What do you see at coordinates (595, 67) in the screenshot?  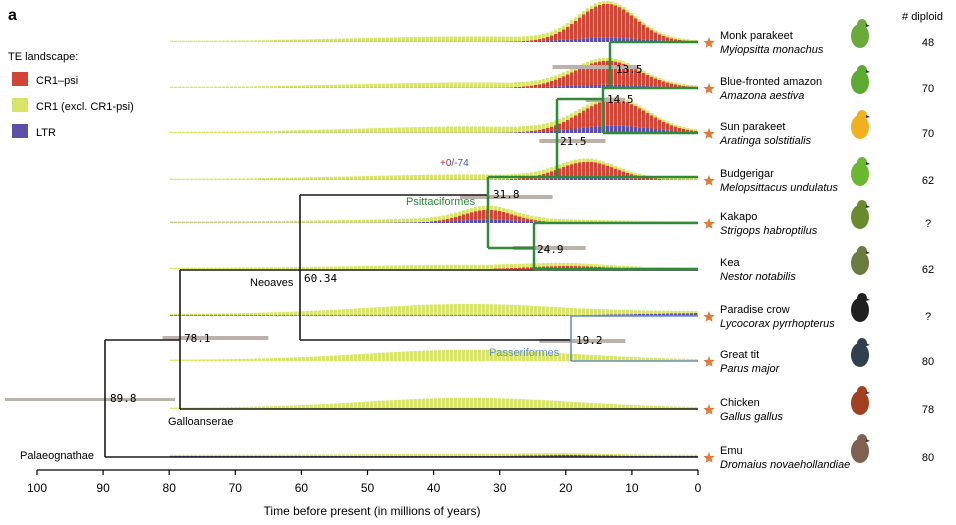 I see `ci-bar` at bounding box center [595, 67].